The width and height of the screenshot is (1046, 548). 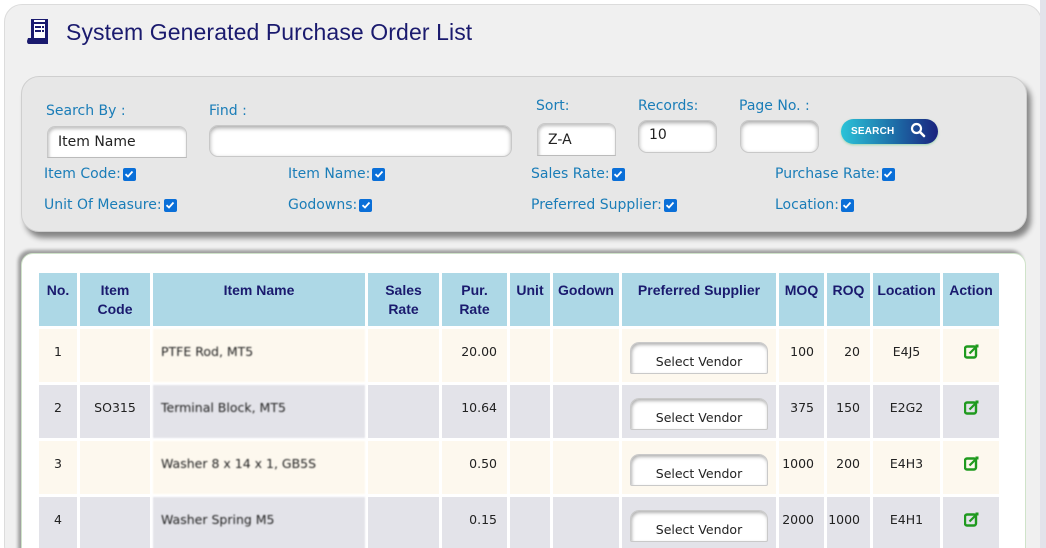 What do you see at coordinates (360, 141) in the screenshot?
I see `find-input` at bounding box center [360, 141].